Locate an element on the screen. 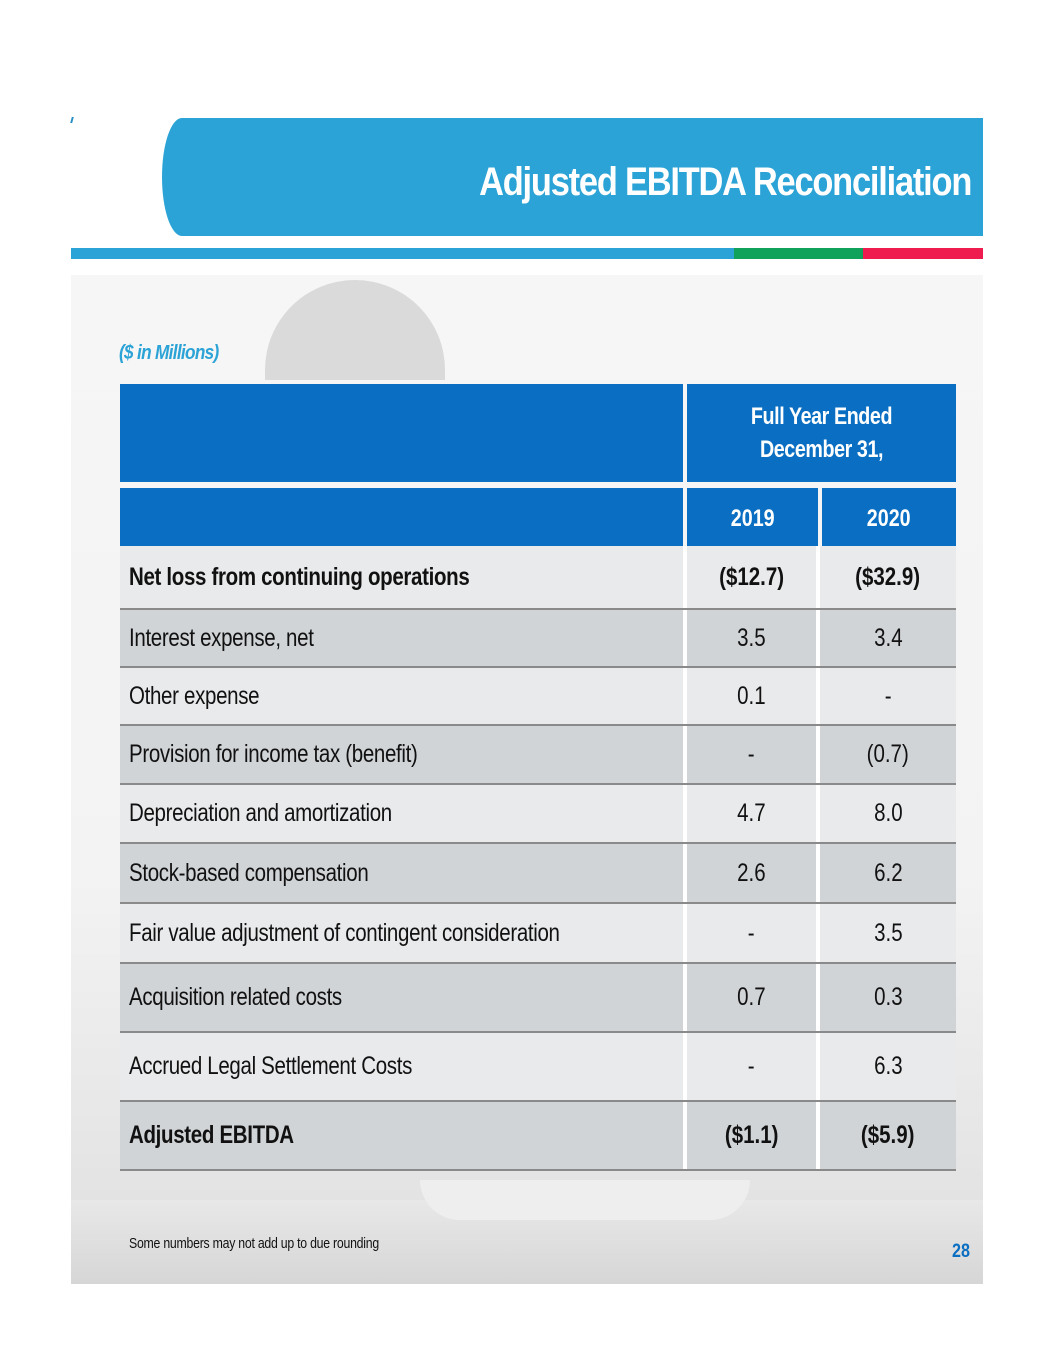  background-photo-detail is located at coordinates (585, 1200).